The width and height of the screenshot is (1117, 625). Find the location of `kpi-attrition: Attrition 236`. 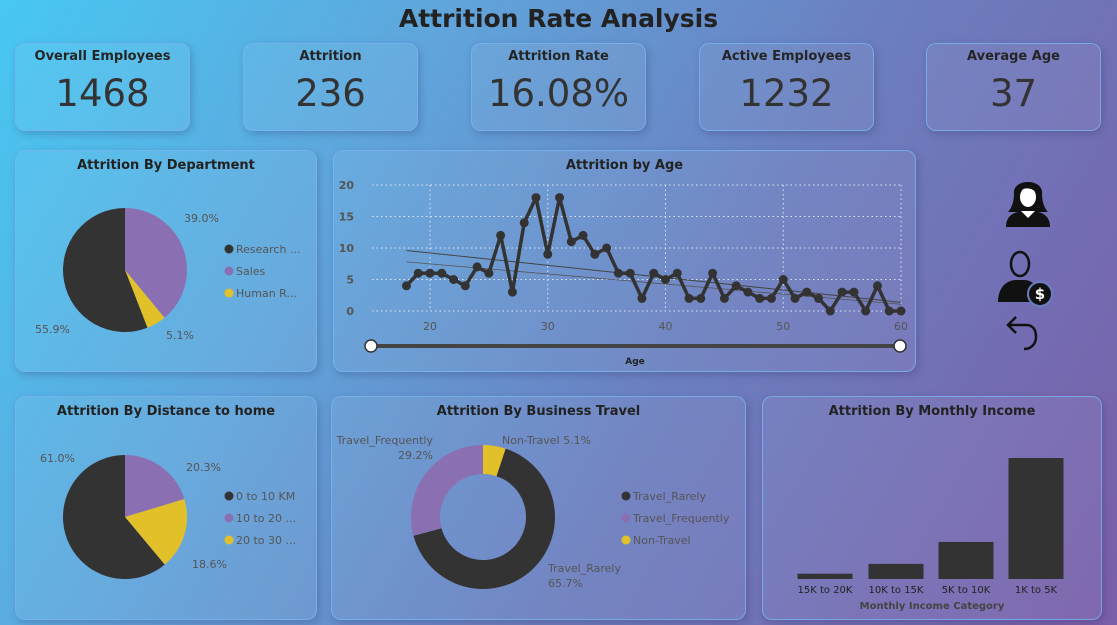

kpi-attrition: Attrition 236 is located at coordinates (330, 87).